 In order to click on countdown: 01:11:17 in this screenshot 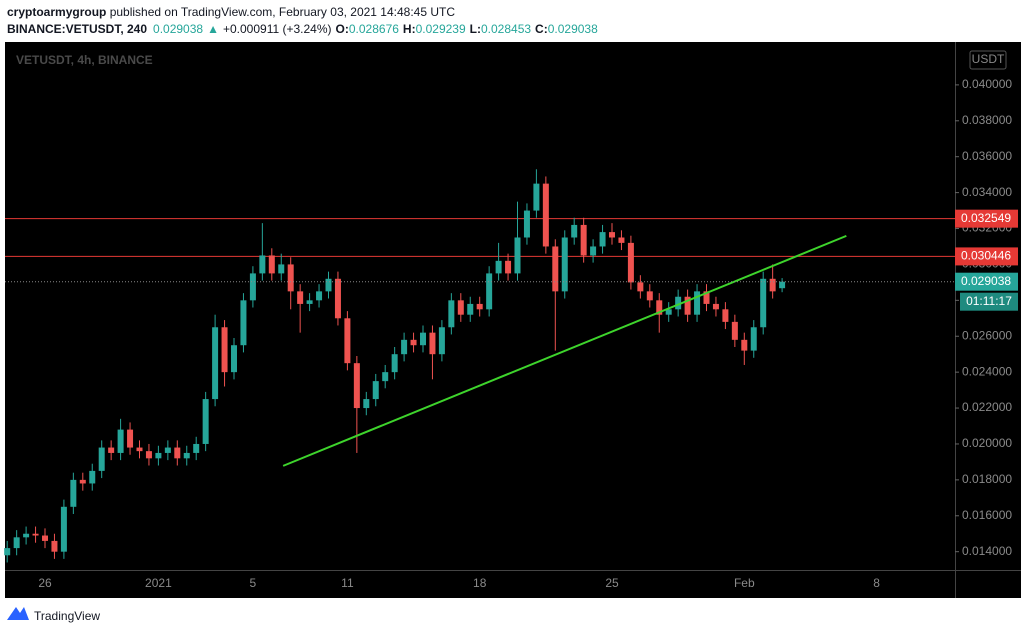, I will do `click(989, 301)`.